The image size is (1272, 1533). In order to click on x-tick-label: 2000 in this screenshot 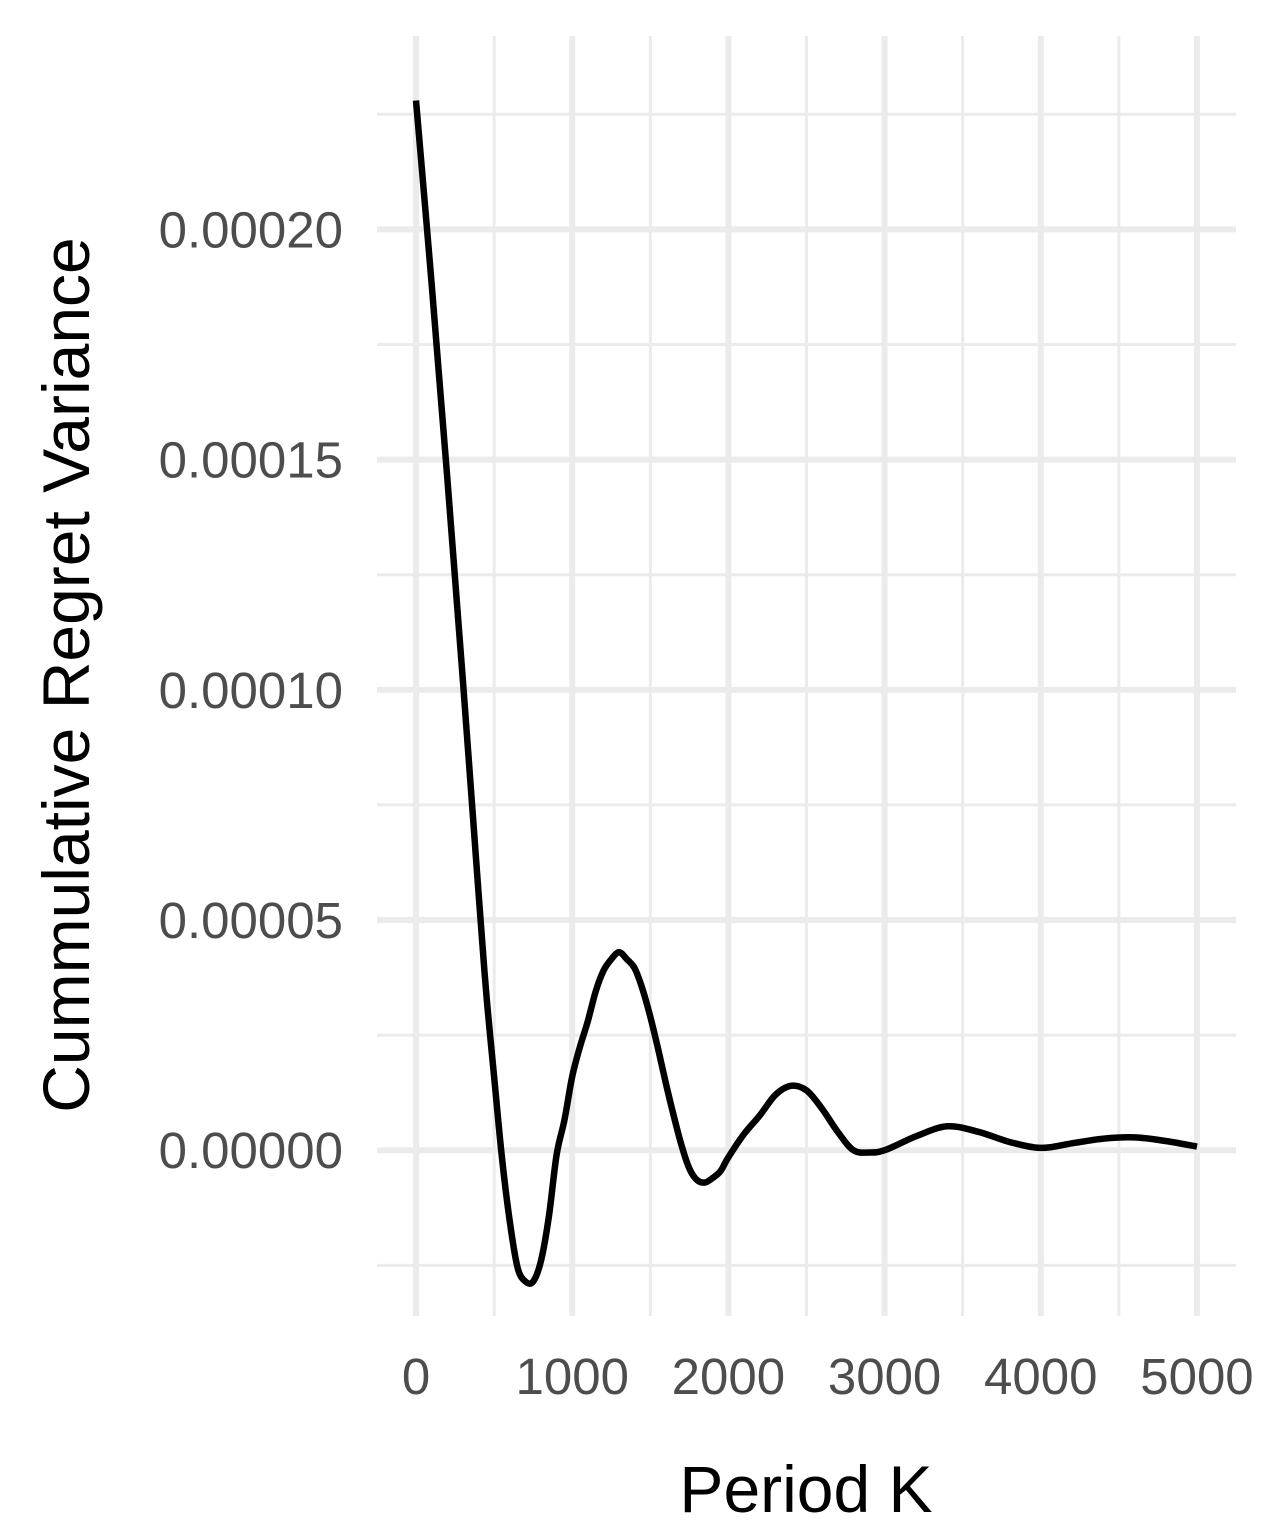, I will do `click(728, 1376)`.